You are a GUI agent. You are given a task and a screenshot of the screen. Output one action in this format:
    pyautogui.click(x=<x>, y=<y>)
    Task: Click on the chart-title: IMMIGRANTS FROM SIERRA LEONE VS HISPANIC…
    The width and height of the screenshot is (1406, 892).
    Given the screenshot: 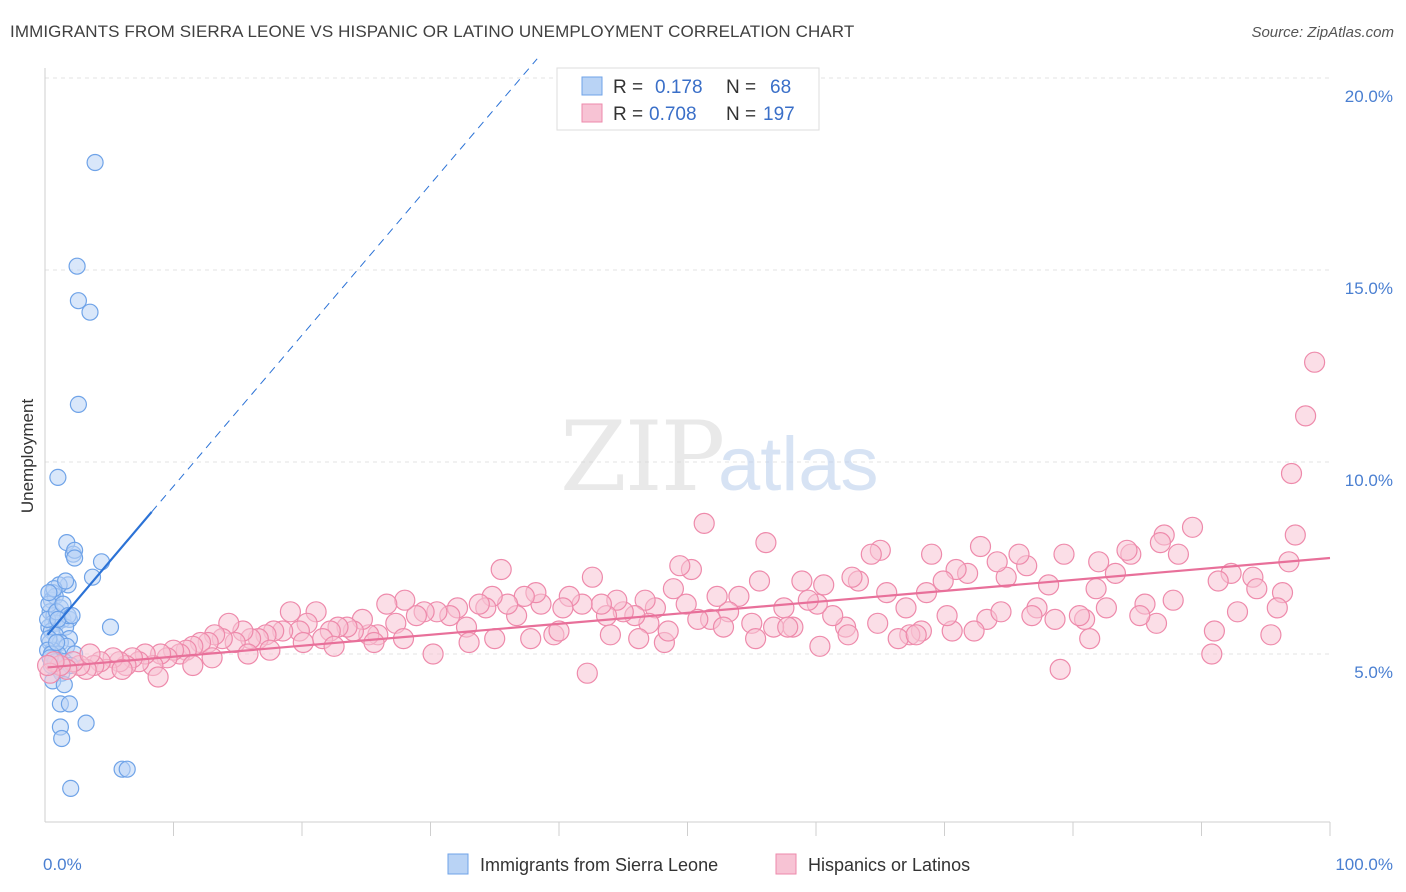 What is the action you would take?
    pyautogui.click(x=432, y=31)
    